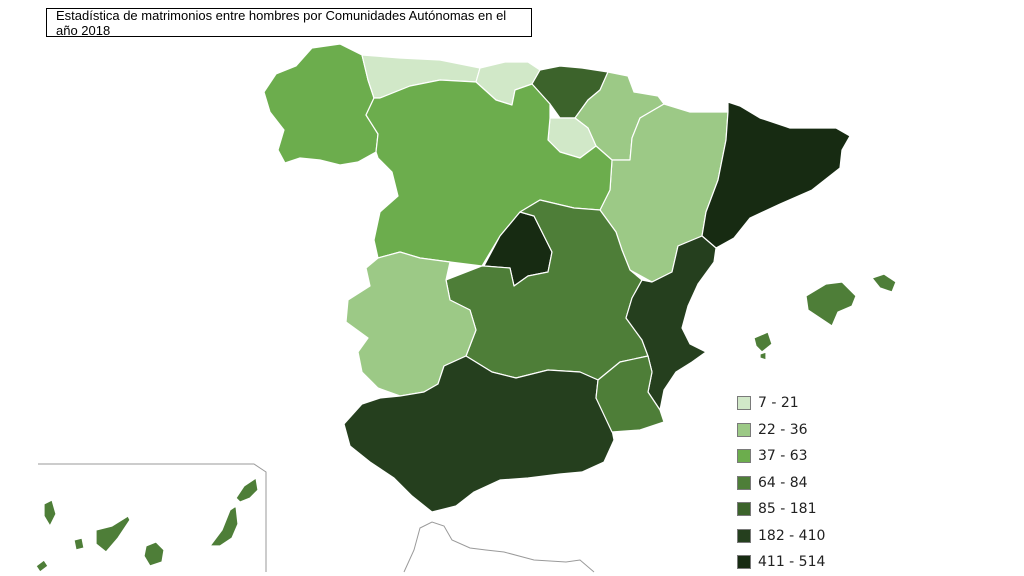 The width and height of the screenshot is (1024, 576). What do you see at coordinates (825, 317) in the screenshot?
I see `region-islas-baleares` at bounding box center [825, 317].